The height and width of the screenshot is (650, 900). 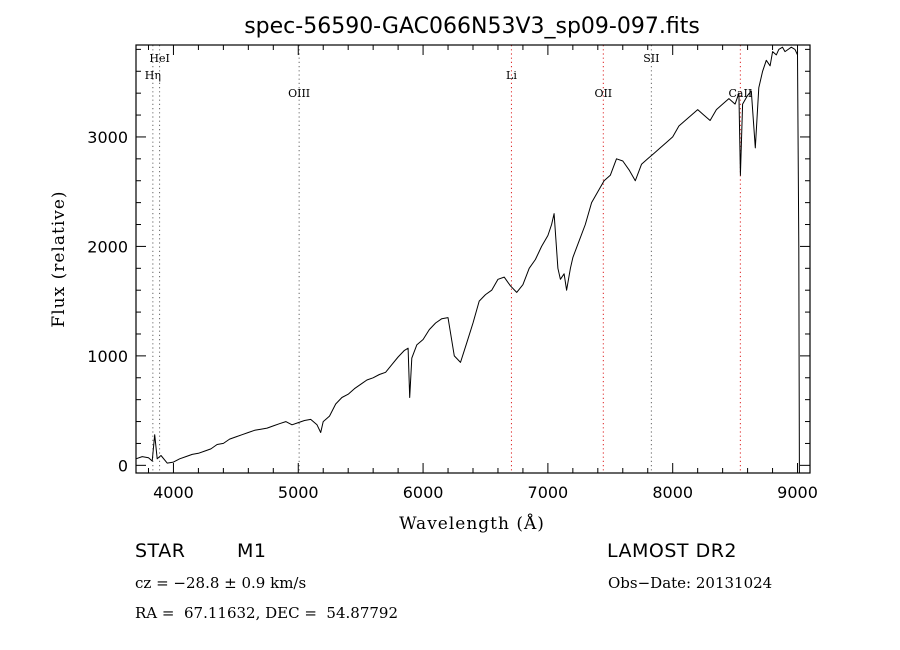 I want to click on y-tick-label: 1000, so click(x=107, y=356).